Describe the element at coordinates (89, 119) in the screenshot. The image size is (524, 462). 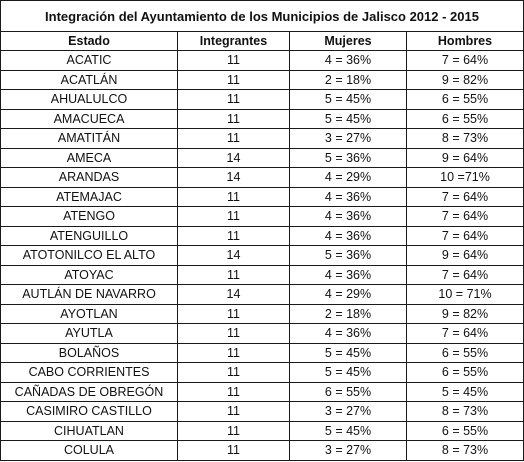
I see `cell-estado: AMACUECA` at that location.